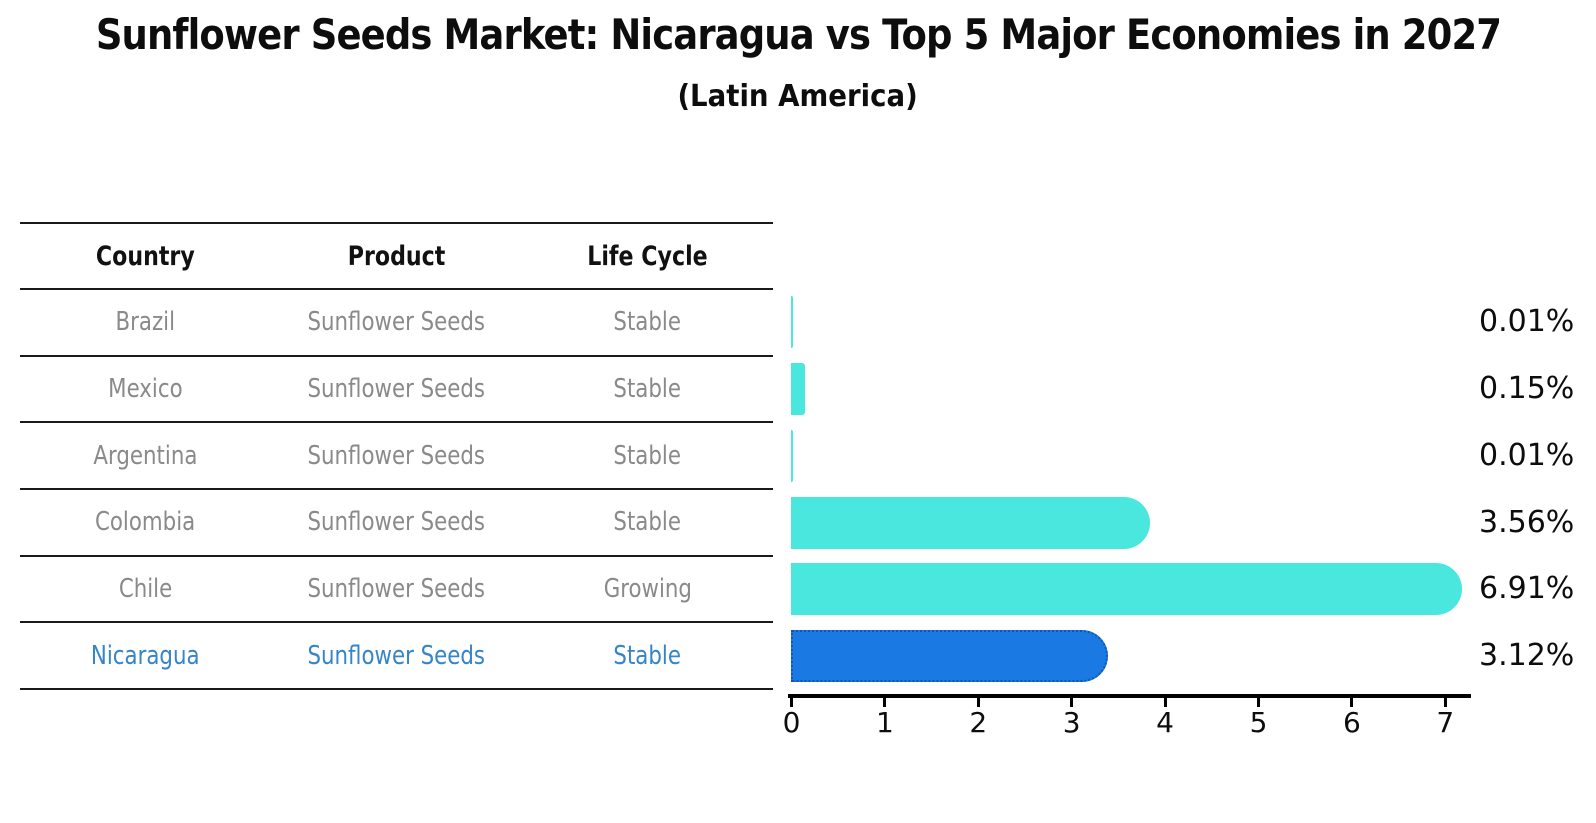  I want to click on column-header-country-label: Country, so click(145, 256).